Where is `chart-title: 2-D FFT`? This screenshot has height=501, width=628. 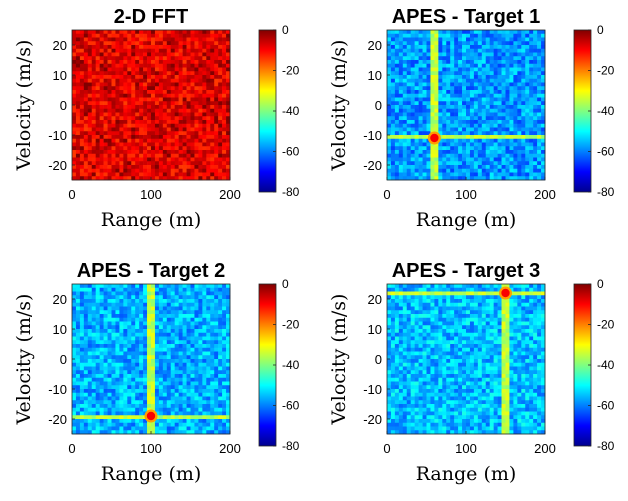
chart-title: 2-D FFT is located at coordinates (151, 17).